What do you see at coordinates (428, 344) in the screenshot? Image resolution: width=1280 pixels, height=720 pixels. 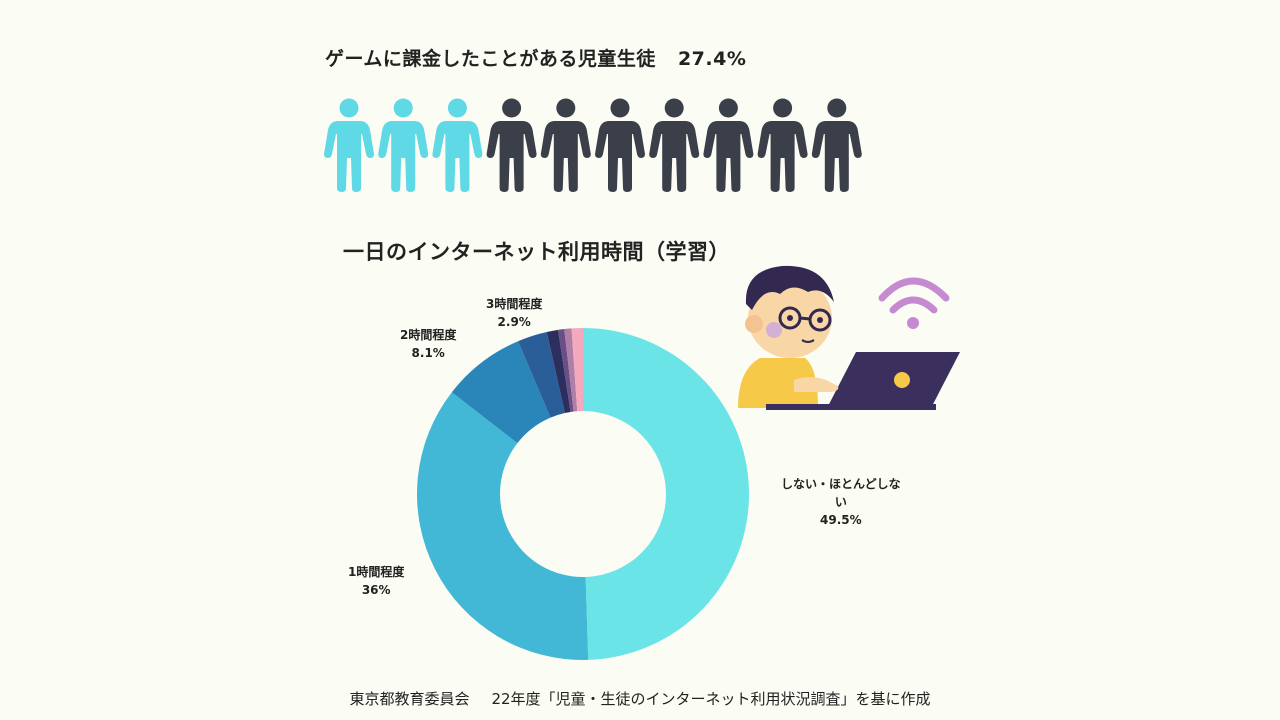 I see `slice-label-2h: 2時間程度 8.1%` at bounding box center [428, 344].